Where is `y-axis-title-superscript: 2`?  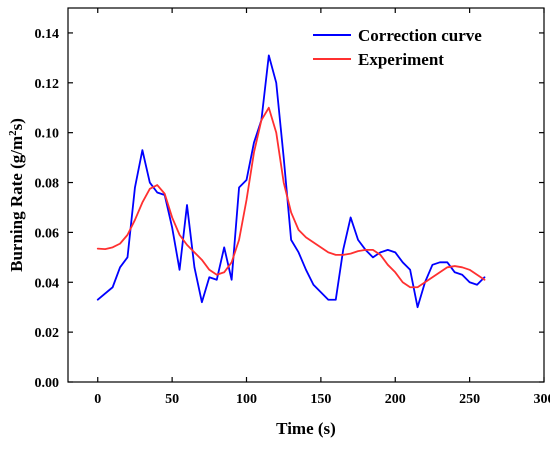
y-axis-title-superscript: 2 is located at coordinates (13, 133).